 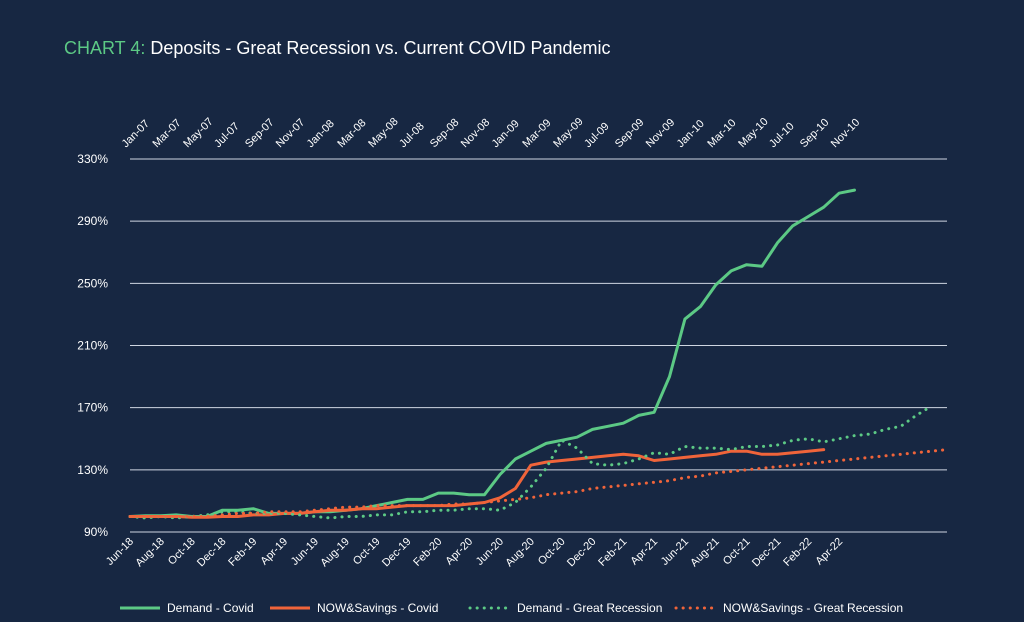 I want to click on x-tick-label-bottom: Feb-22, so click(x=797, y=552).